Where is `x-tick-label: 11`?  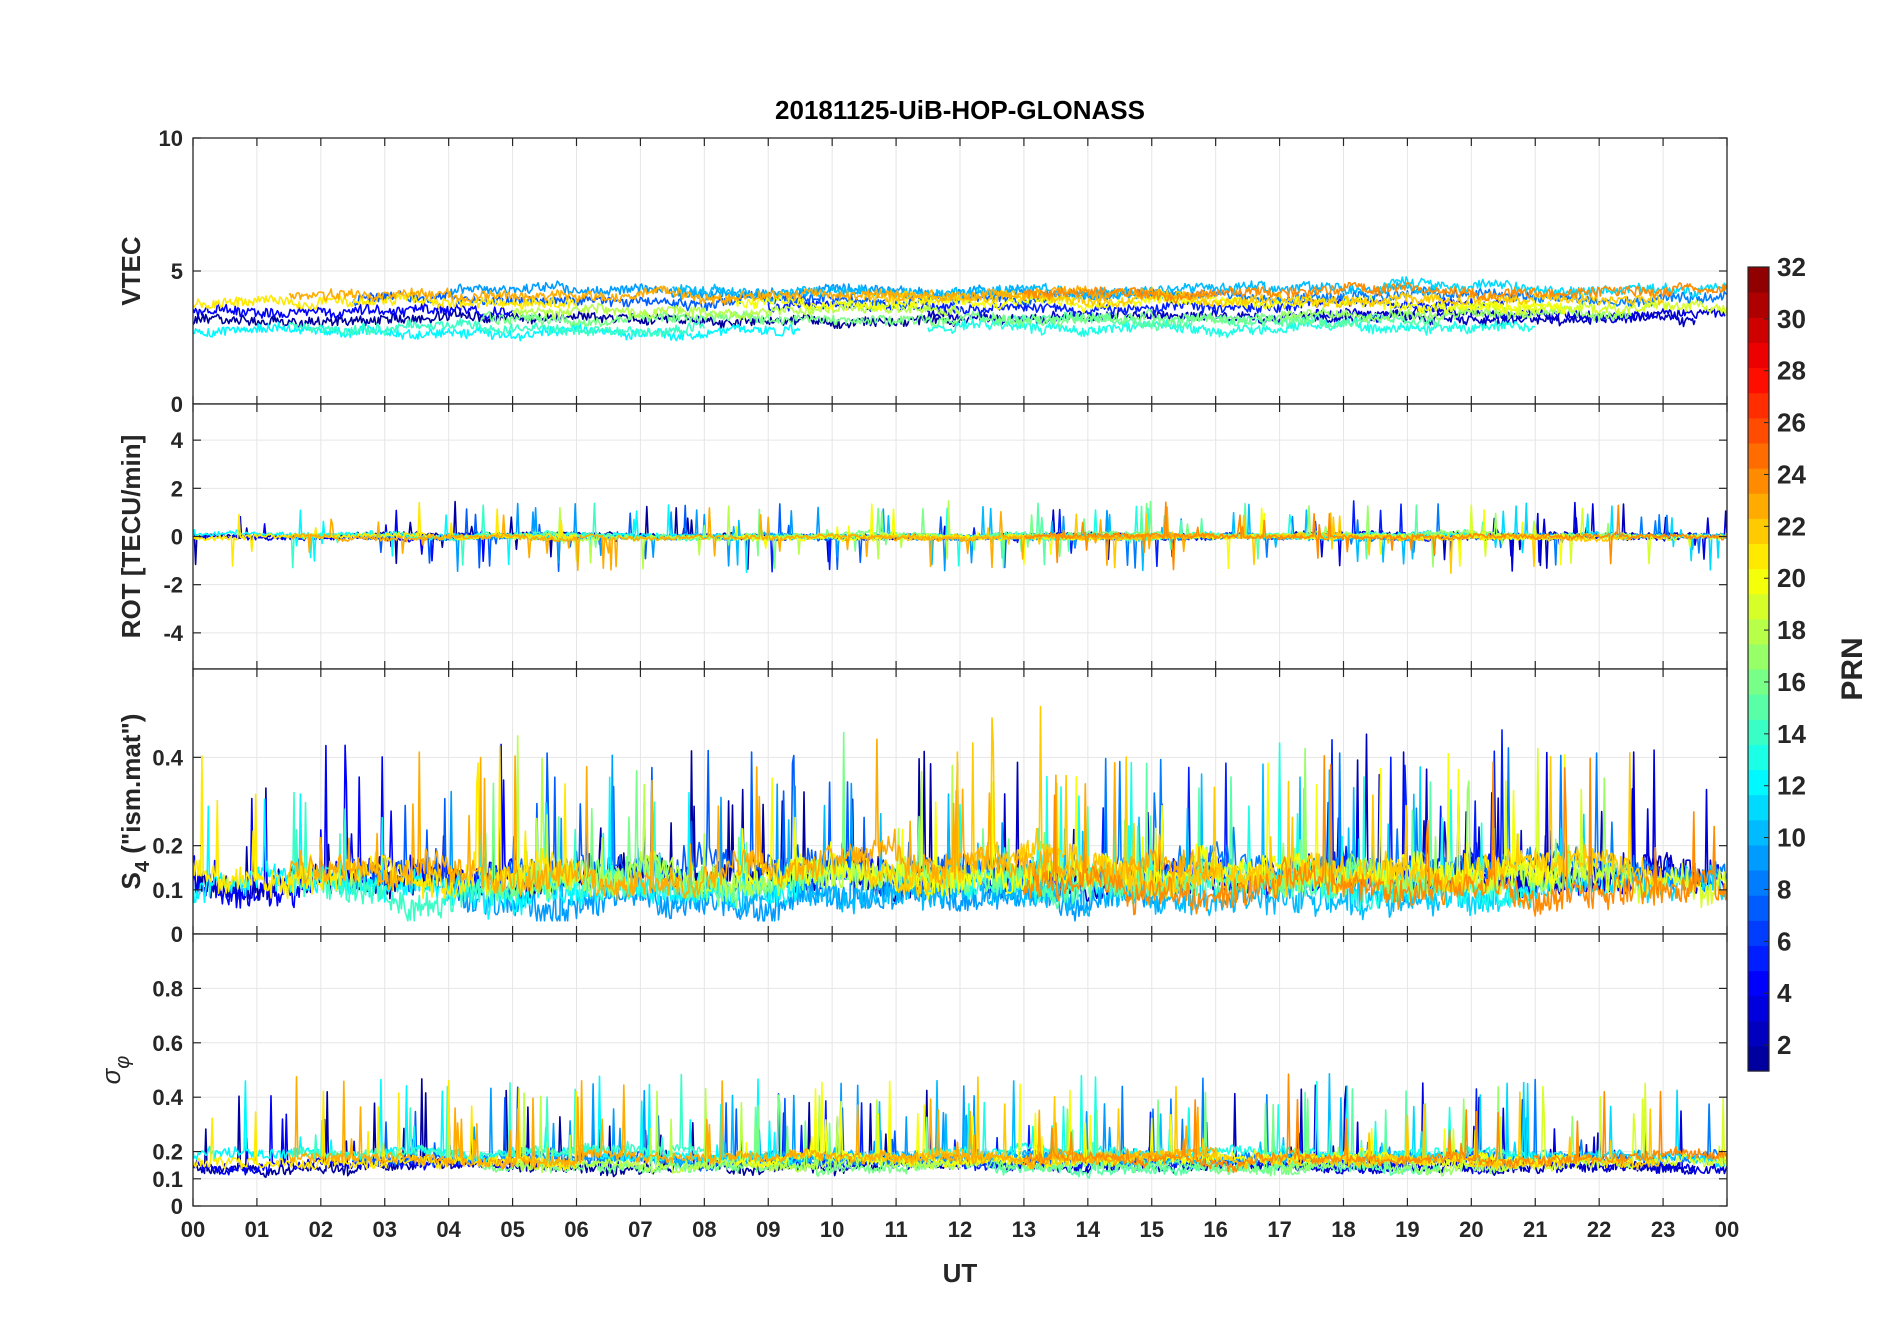 x-tick-label: 11 is located at coordinates (895, 1229).